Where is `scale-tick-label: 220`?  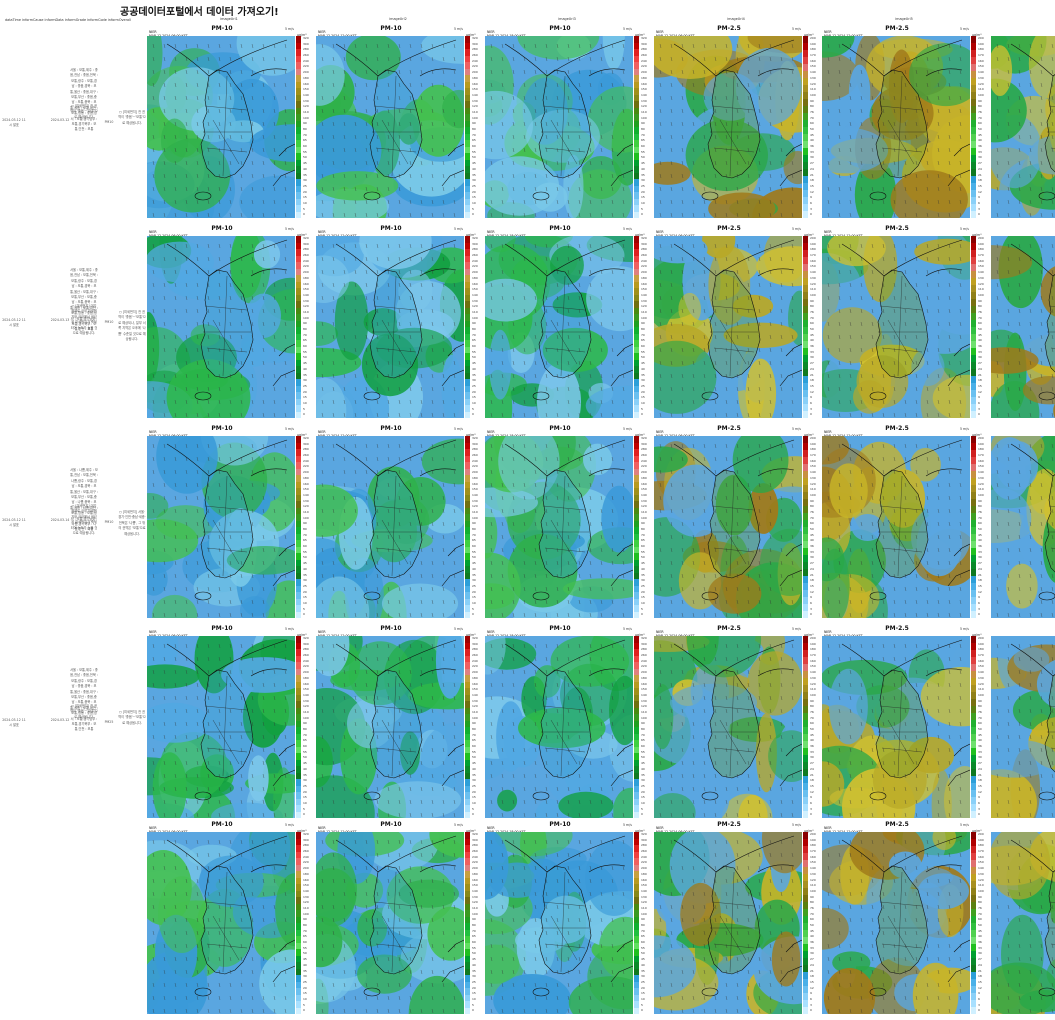
scale-tick-label: 220 is located at coordinates (644, 266).